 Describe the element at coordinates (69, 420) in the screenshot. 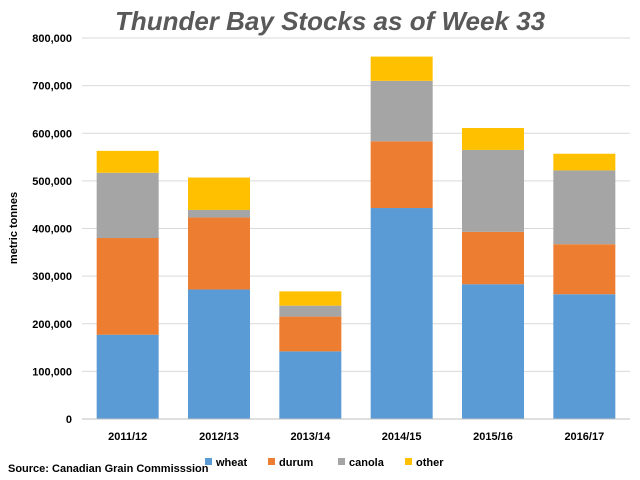

I see `y-tick-label: 0` at that location.